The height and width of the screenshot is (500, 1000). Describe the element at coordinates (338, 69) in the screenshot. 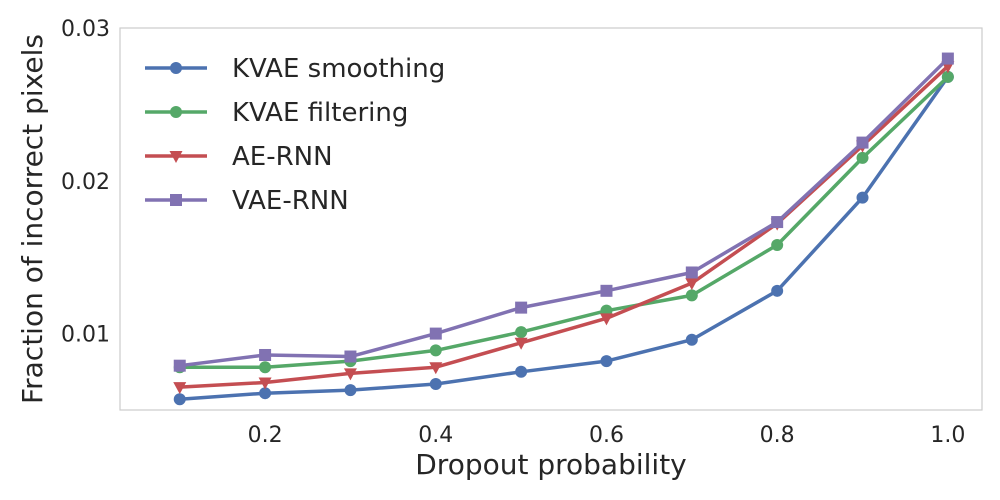

I see `legend-label: KVAE smoothing` at that location.